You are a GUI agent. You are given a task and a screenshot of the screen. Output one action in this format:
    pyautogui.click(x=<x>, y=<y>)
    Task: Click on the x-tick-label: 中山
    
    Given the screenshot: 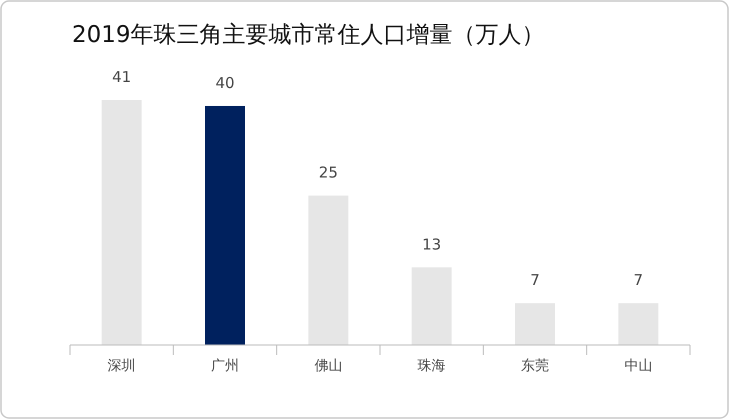 What is the action you would take?
    pyautogui.click(x=638, y=366)
    